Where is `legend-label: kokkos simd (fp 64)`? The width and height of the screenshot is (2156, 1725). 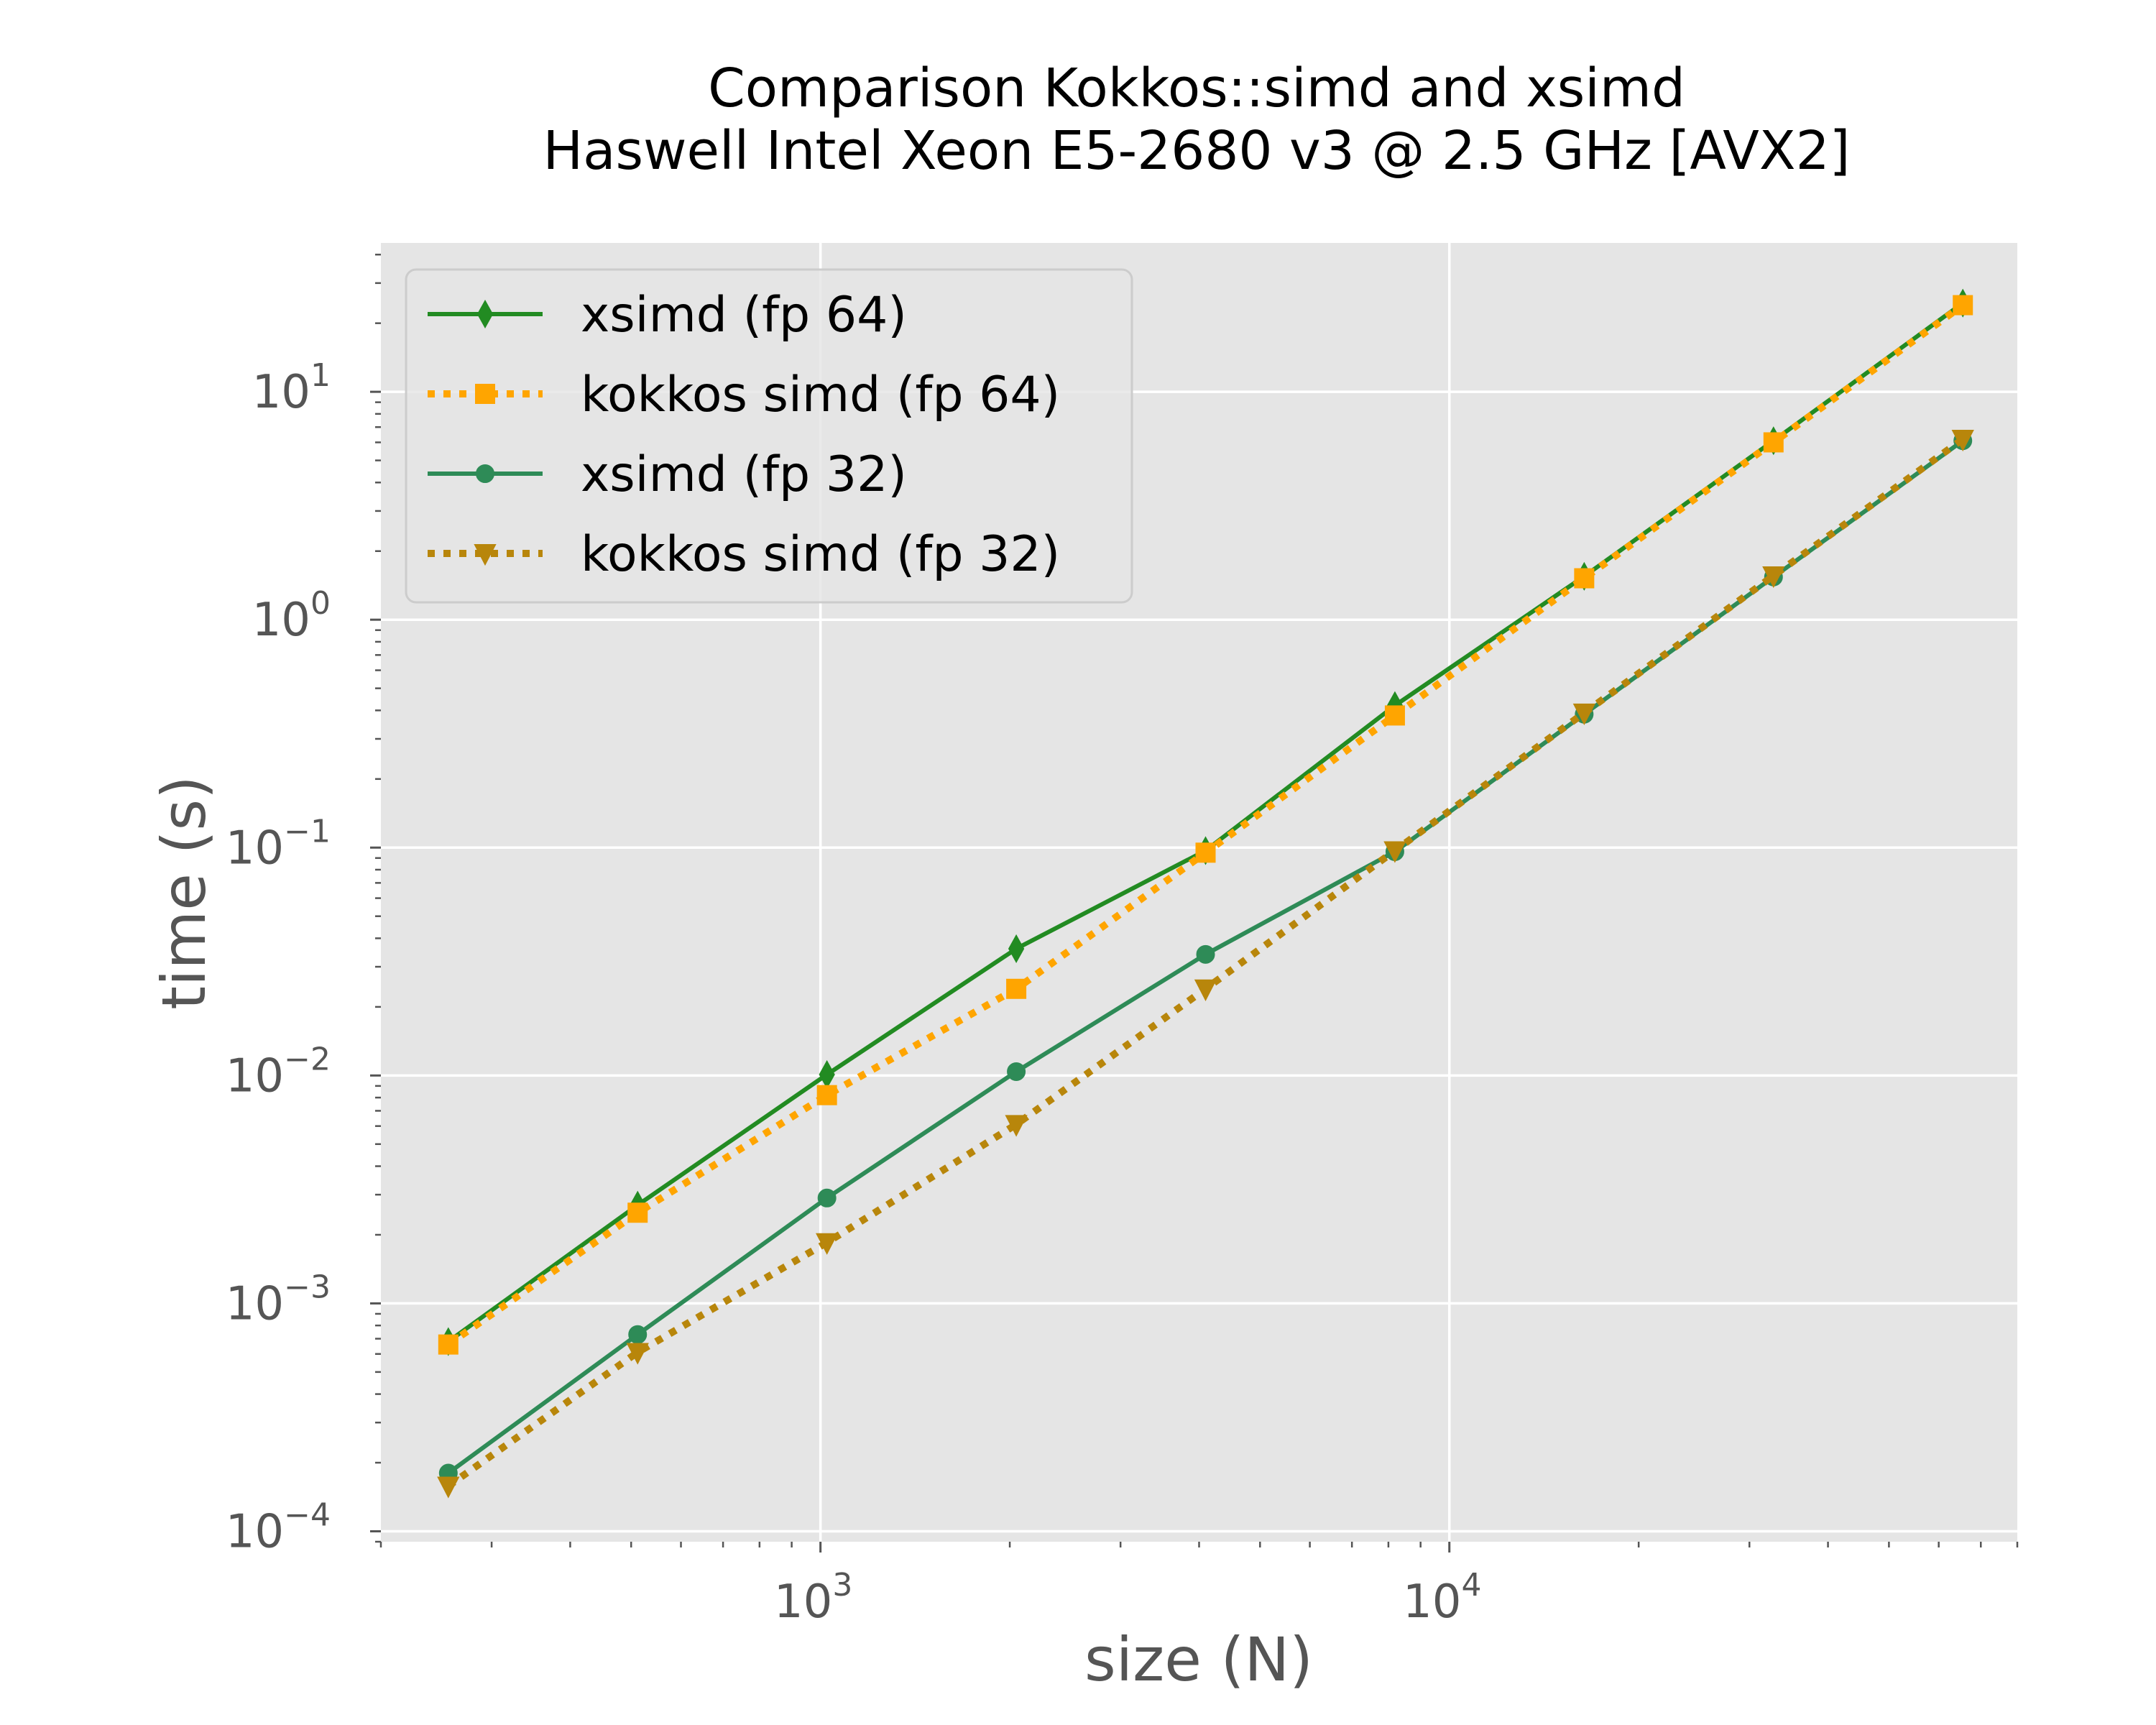
legend-label: kokkos simd (fp 64) is located at coordinates (821, 395).